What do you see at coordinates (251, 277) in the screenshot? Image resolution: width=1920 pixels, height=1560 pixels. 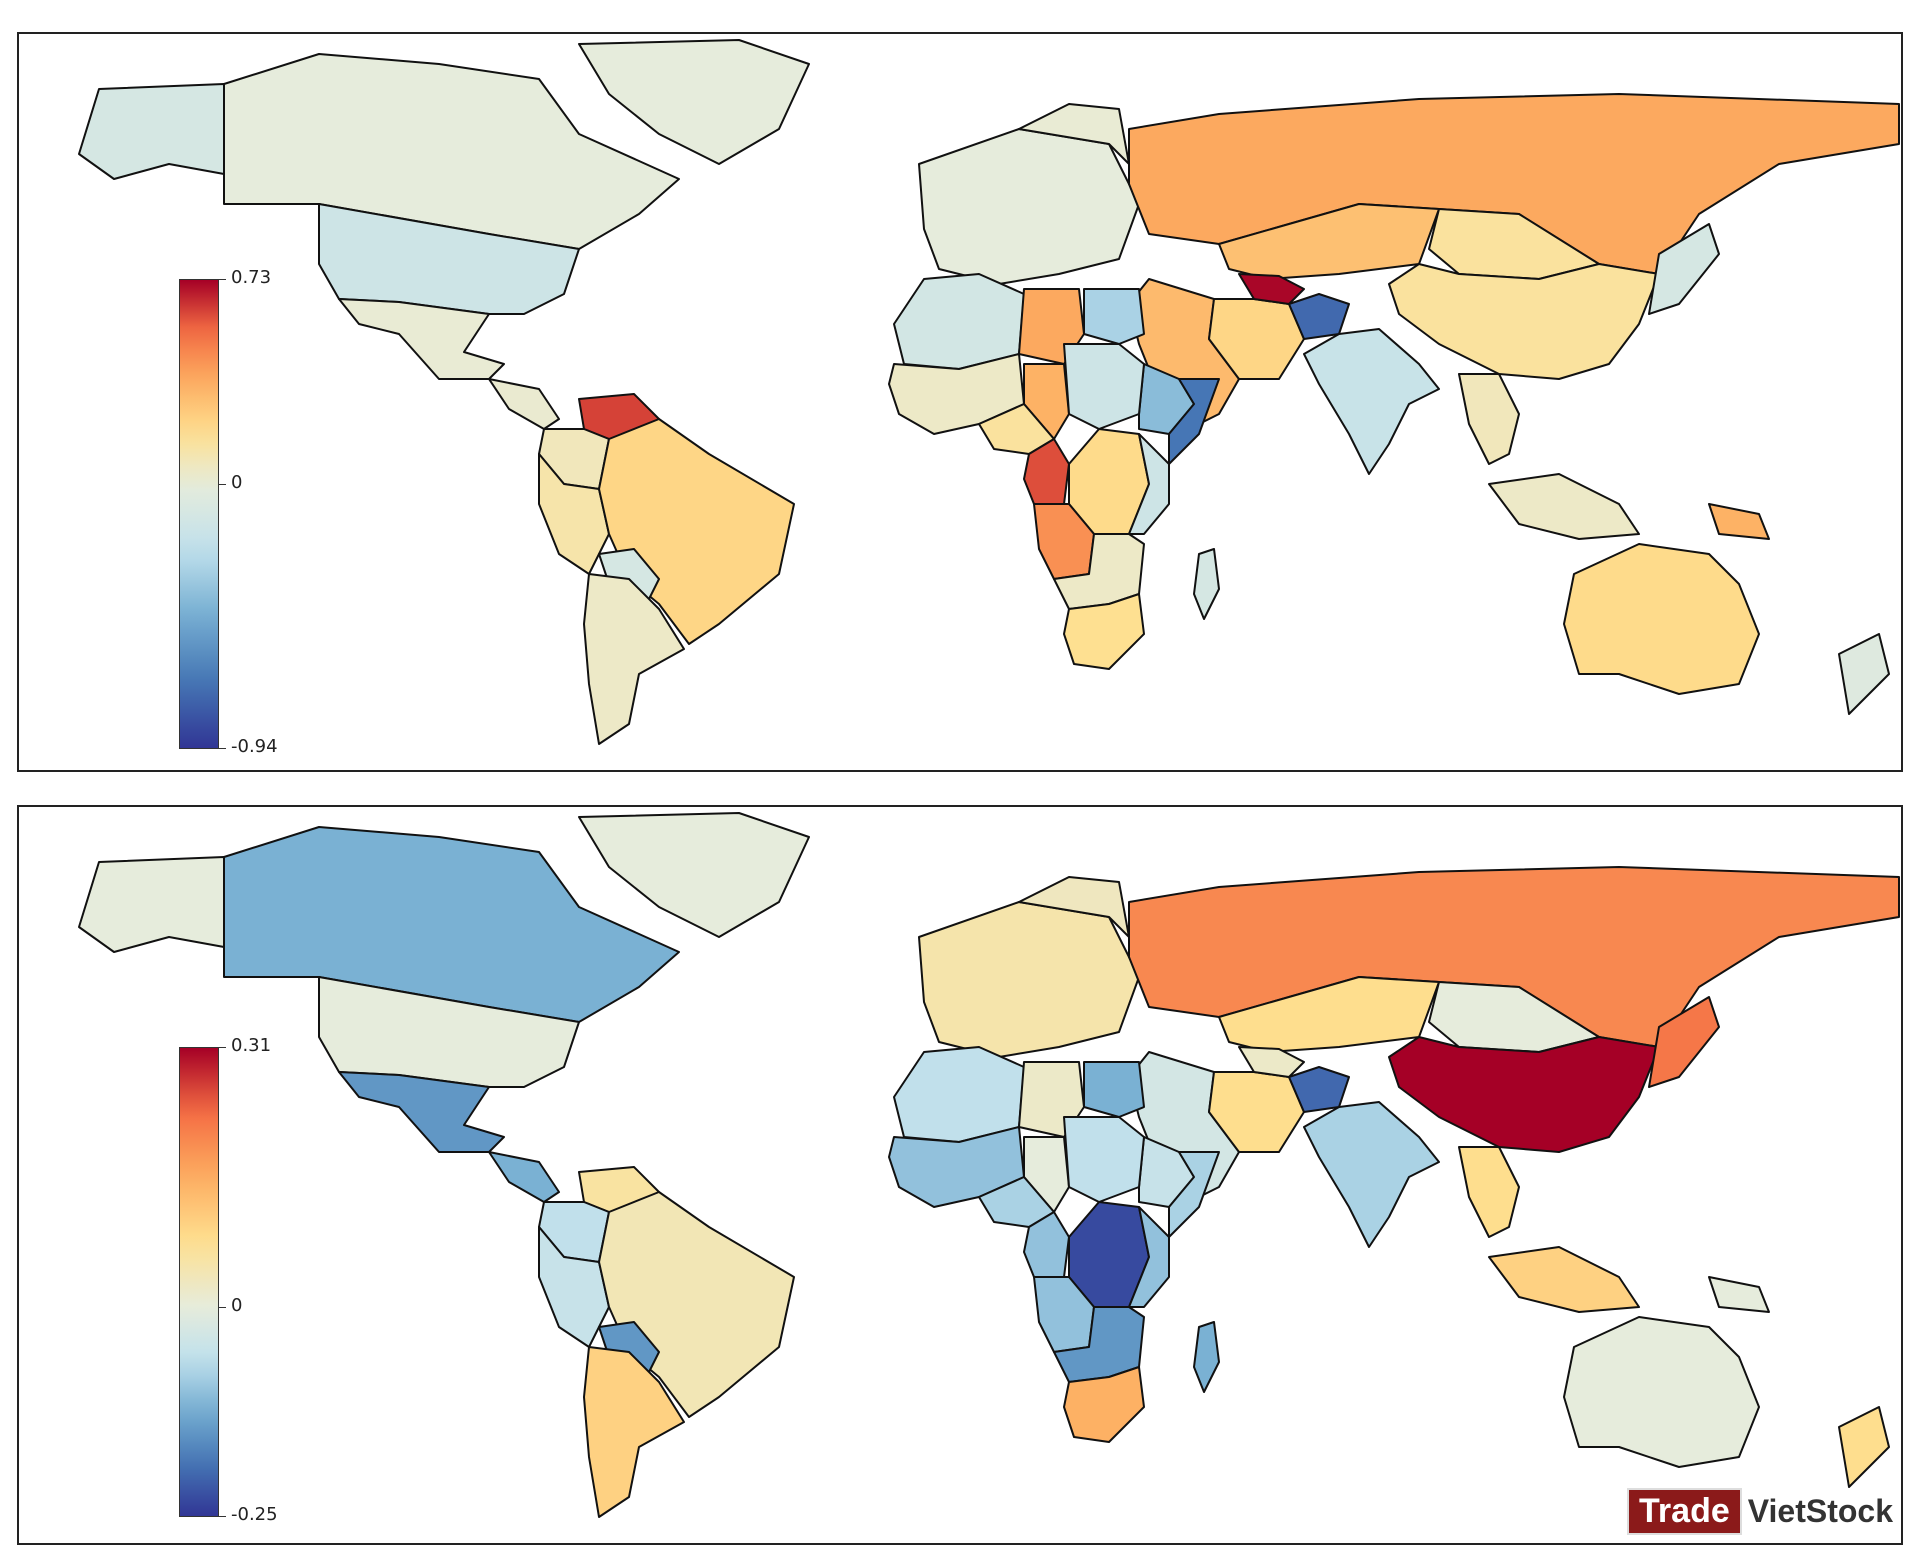 I see `colorbar-max-label: 0.73` at bounding box center [251, 277].